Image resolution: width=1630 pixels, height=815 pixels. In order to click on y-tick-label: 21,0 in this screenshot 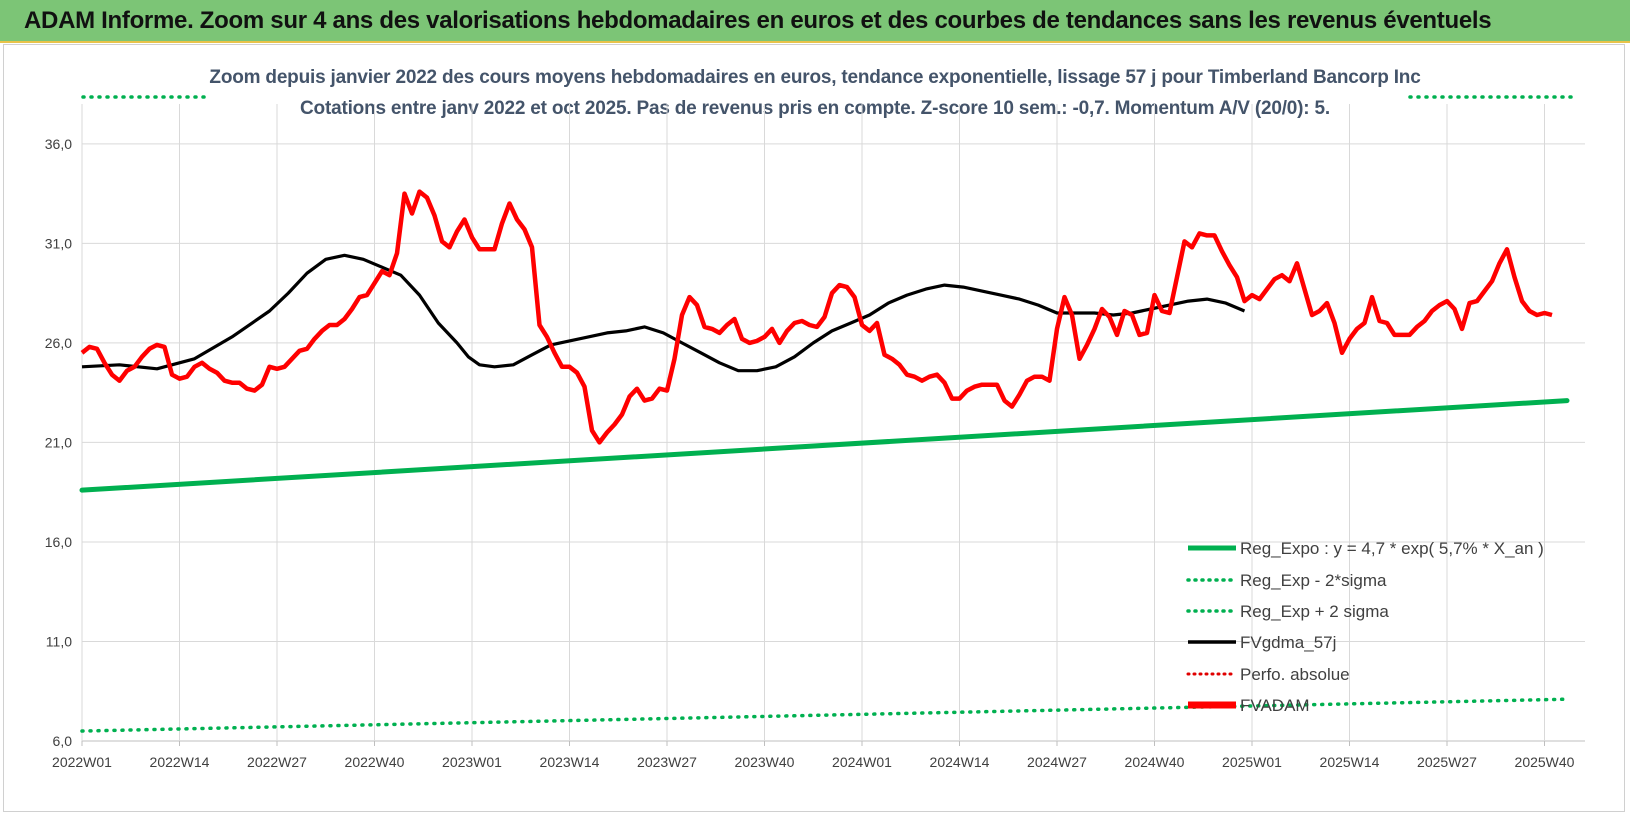, I will do `click(58, 442)`.